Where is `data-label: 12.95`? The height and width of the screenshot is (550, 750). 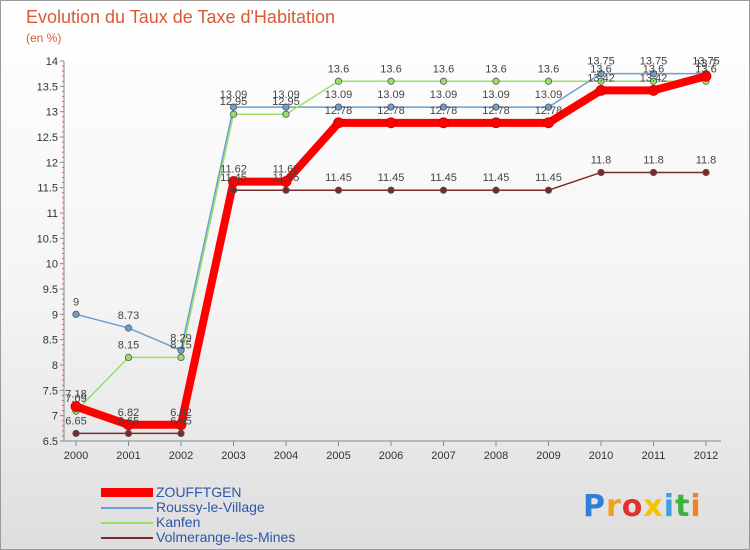 data-label: 12.95 is located at coordinates (234, 102).